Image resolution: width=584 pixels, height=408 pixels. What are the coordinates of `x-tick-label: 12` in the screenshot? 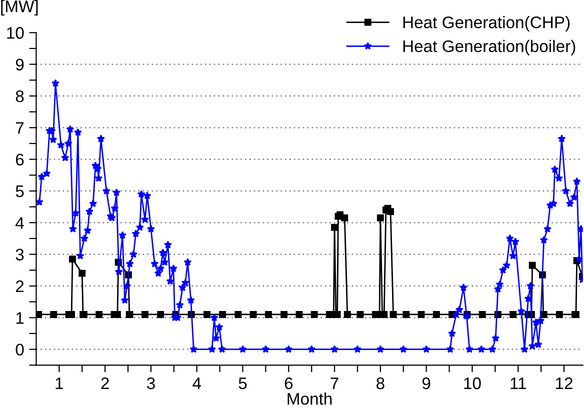 It's located at (564, 383).